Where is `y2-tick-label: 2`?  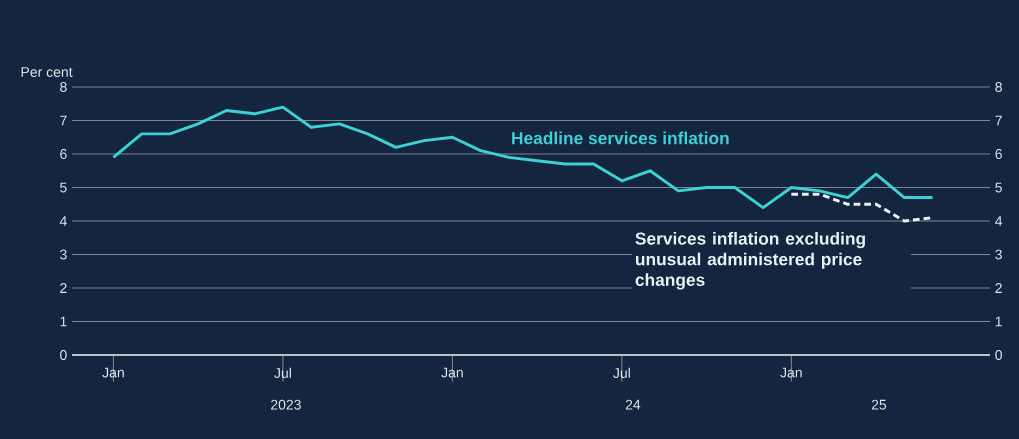
y2-tick-label: 2 is located at coordinates (998, 288).